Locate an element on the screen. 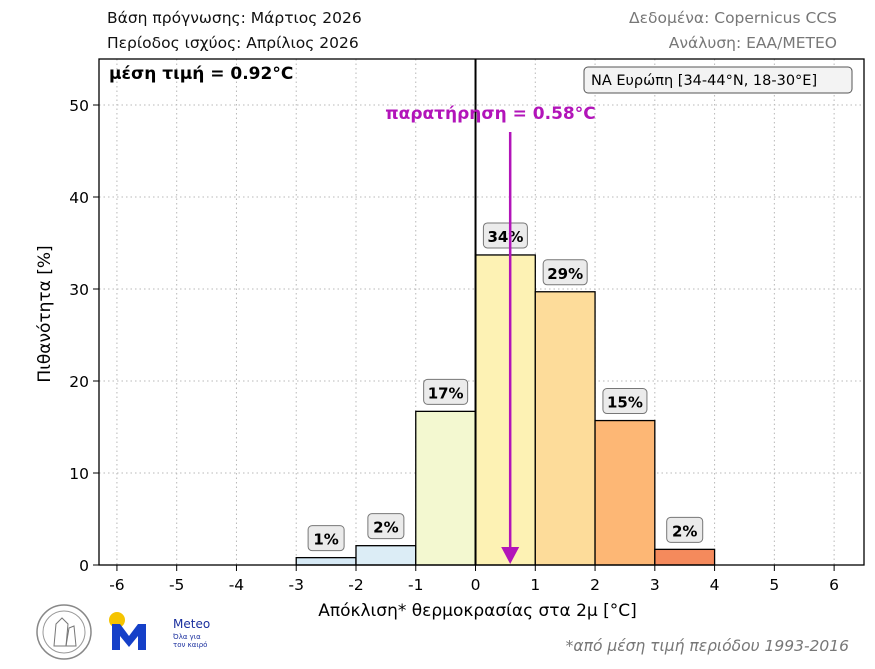  bar-value-label: 29% is located at coordinates (565, 274).